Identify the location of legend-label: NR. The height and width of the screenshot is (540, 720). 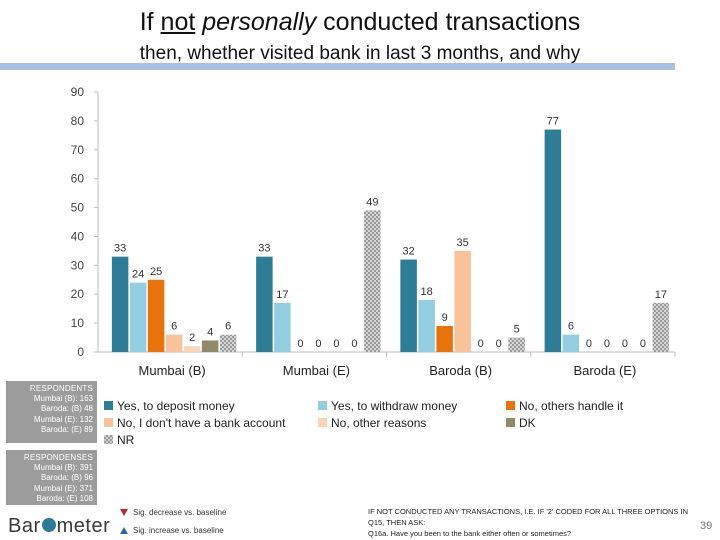
(126, 439).